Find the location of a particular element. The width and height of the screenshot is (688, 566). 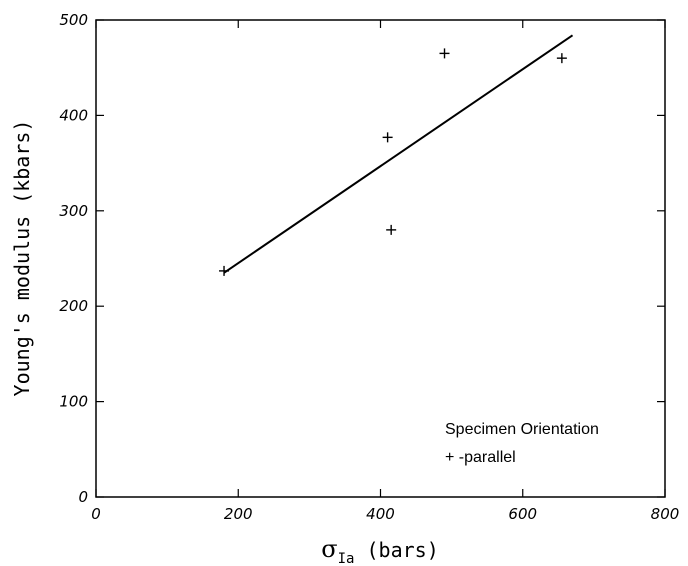

x-axis-unit: (bars) is located at coordinates (396, 550).